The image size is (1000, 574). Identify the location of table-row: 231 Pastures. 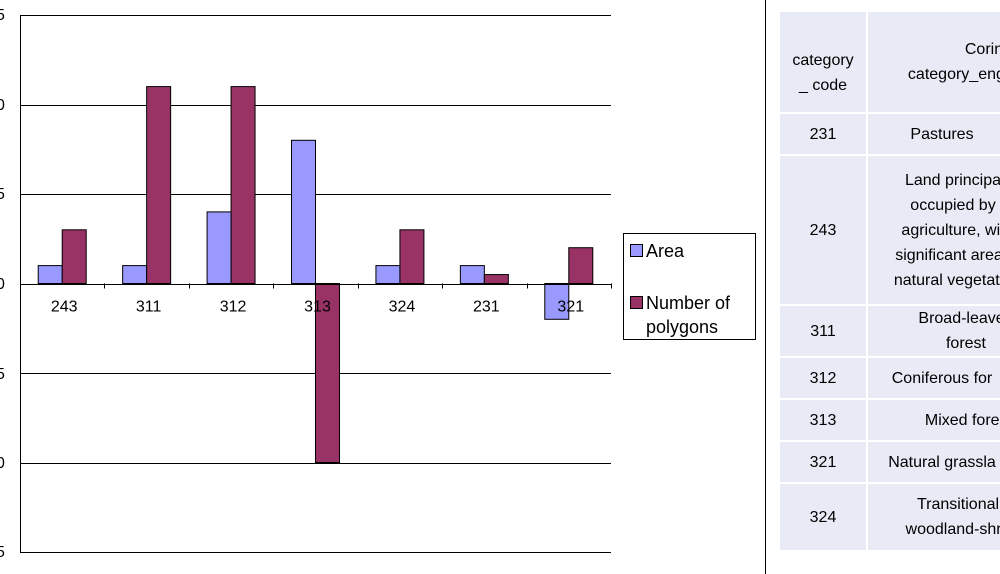
(890, 134).